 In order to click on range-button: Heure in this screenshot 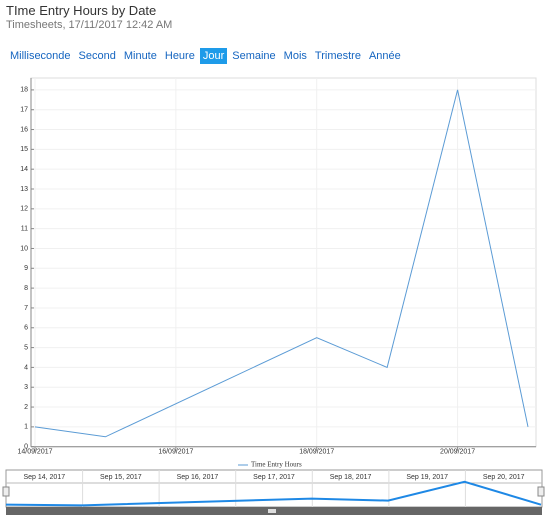, I will do `click(179, 56)`.